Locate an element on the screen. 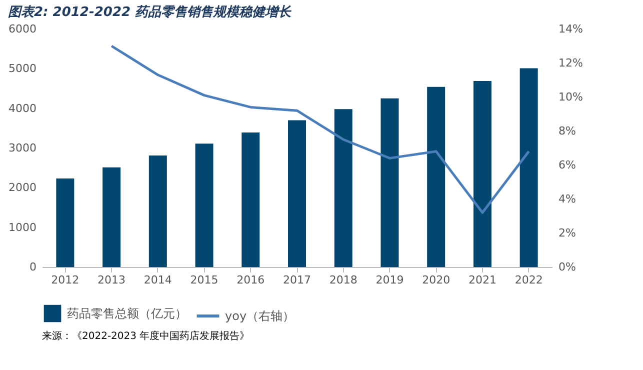 This screenshot has width=643, height=370. x-tick-label: 2018 is located at coordinates (343, 280).